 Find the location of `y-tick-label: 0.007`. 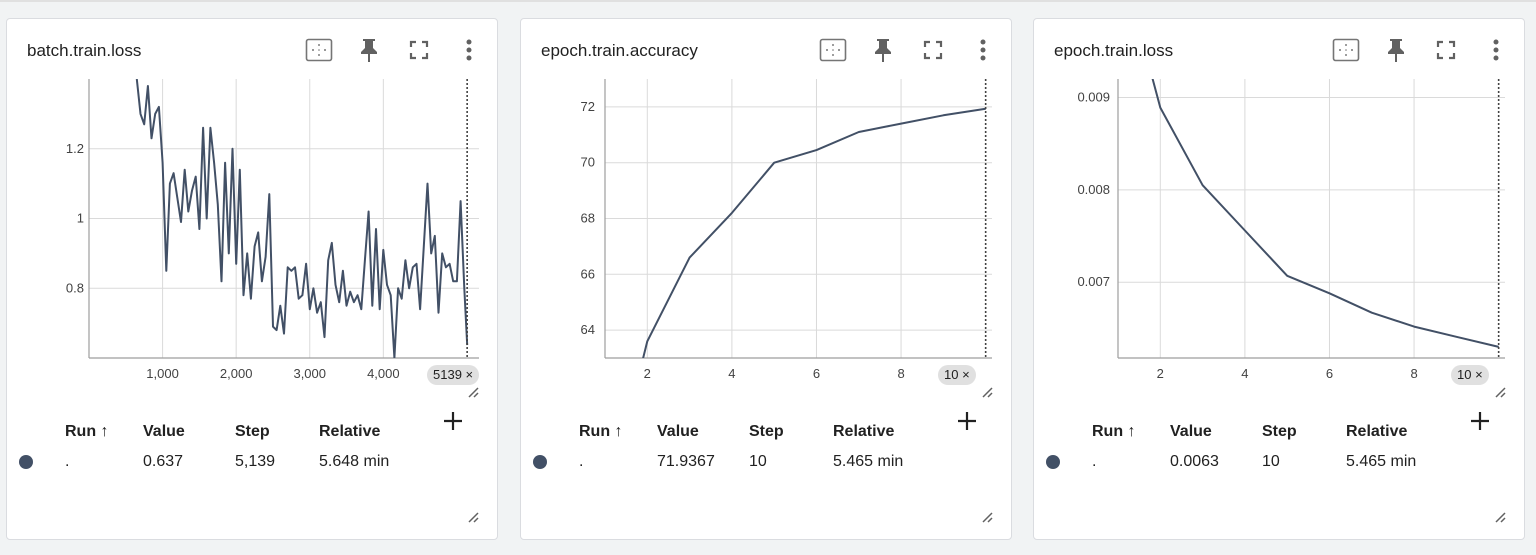

y-tick-label: 0.007 is located at coordinates (1093, 281).